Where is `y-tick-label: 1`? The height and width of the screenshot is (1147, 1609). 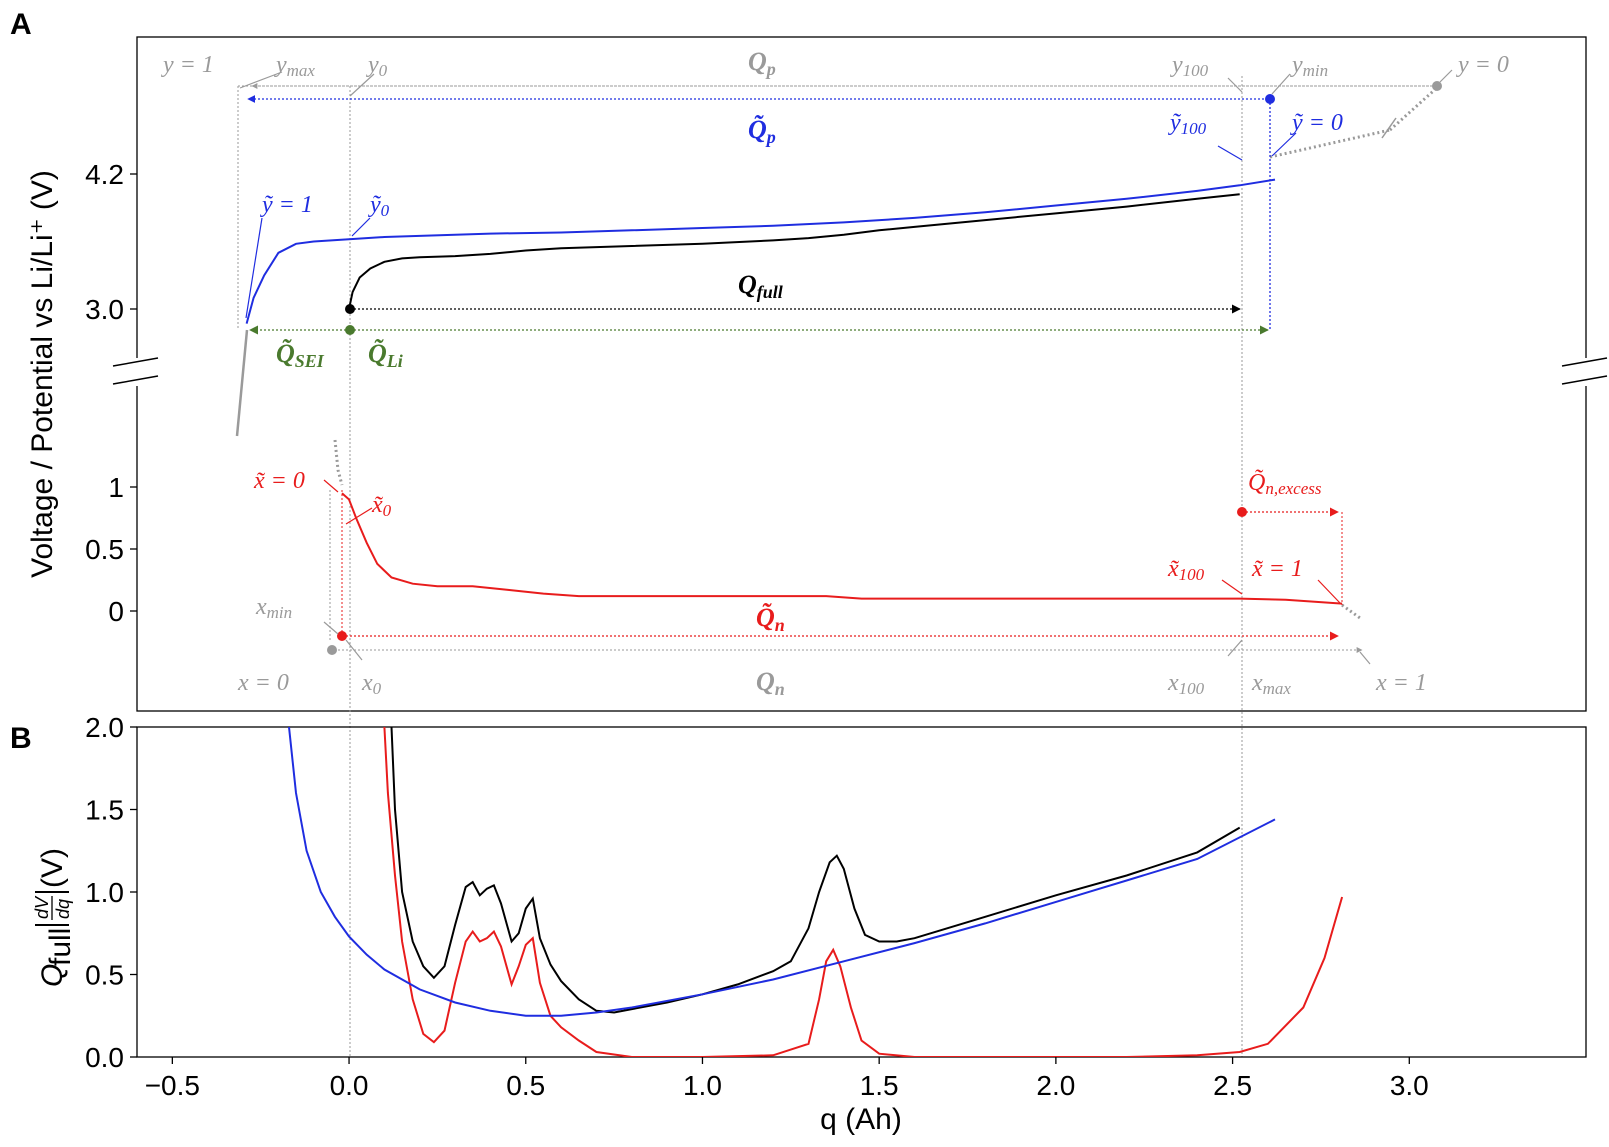 y-tick-label: 1 is located at coordinates (116, 487).